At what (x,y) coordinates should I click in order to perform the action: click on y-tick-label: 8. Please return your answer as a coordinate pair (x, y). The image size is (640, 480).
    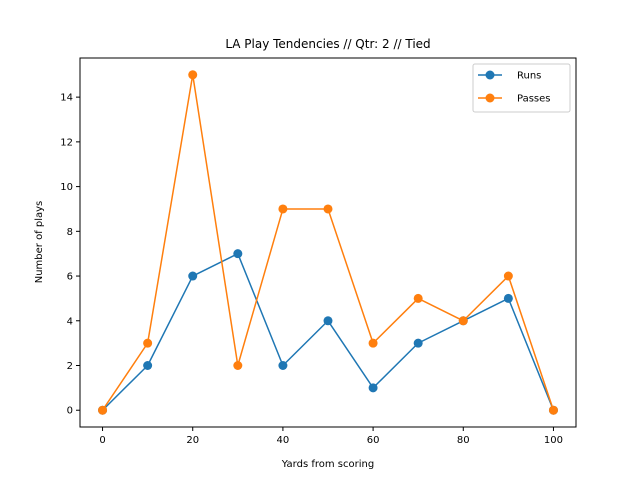
    Looking at the image, I should click on (70, 232).